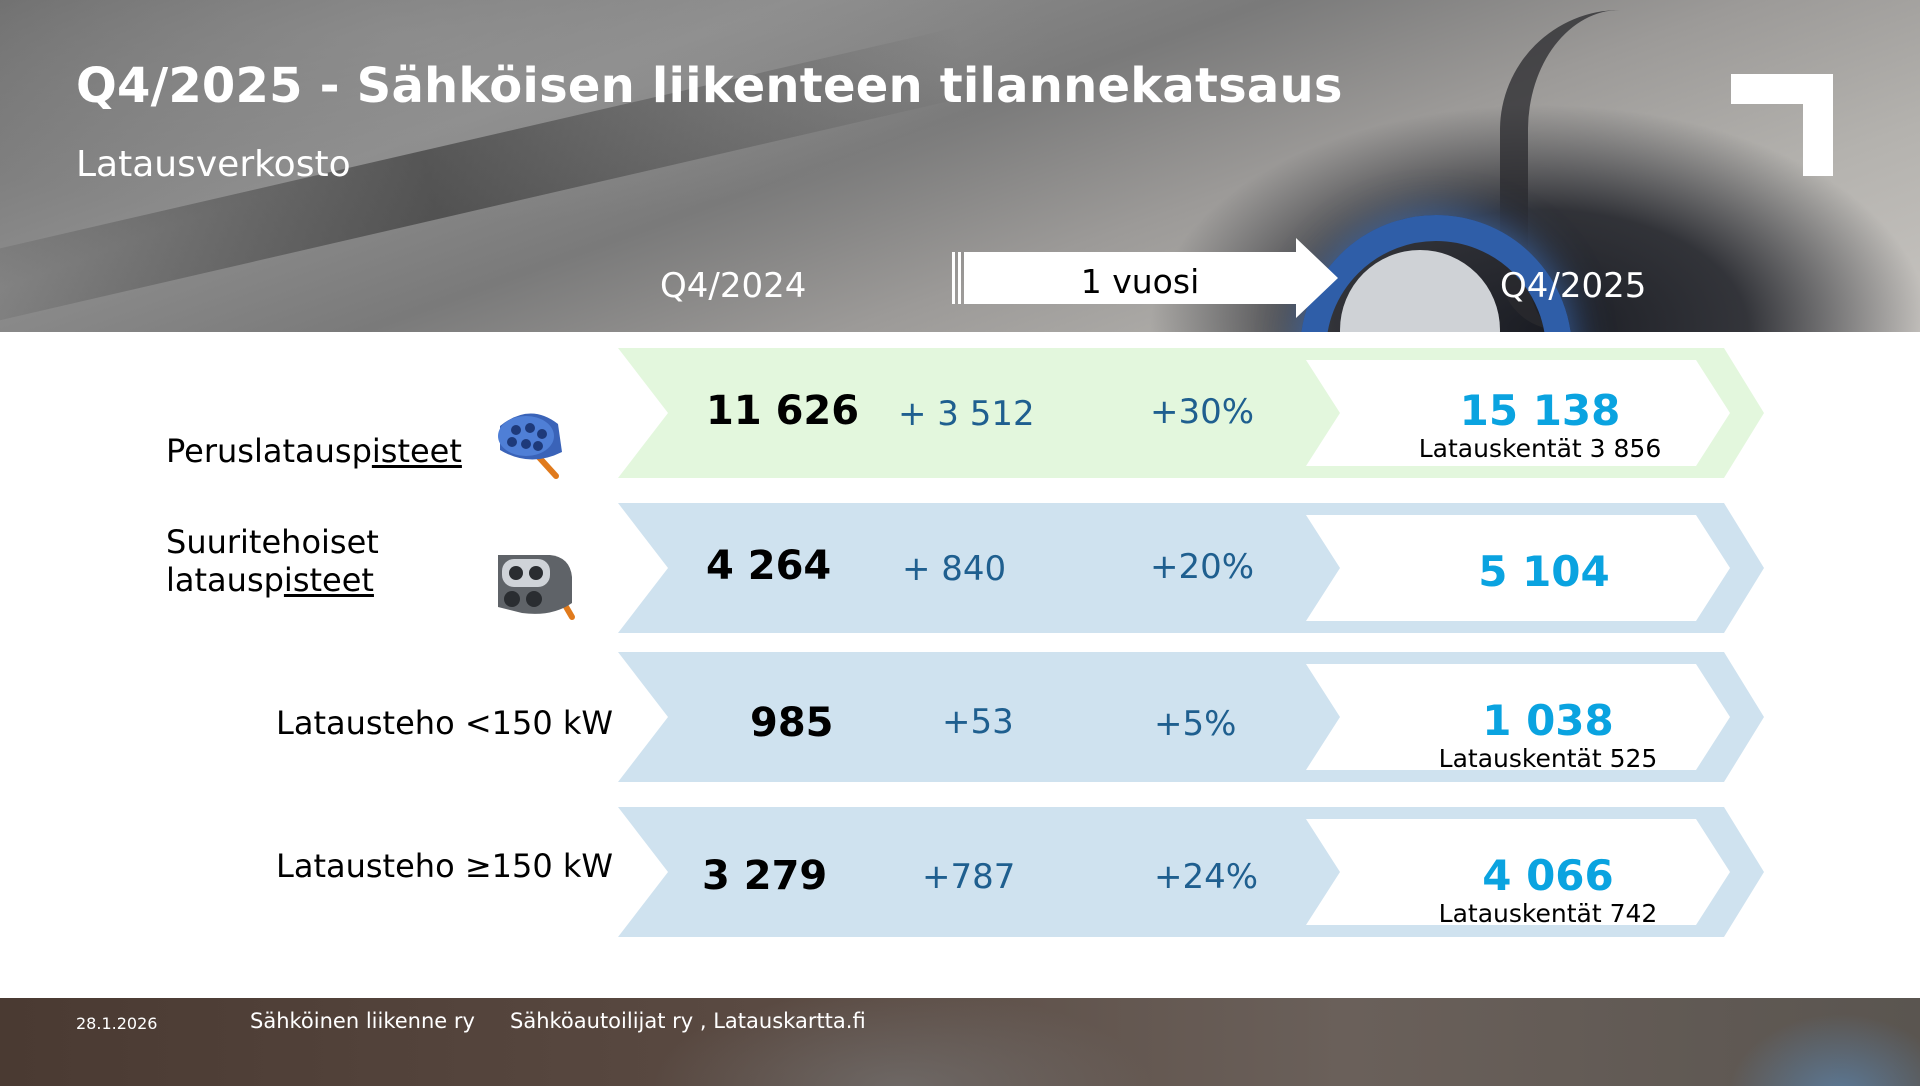 This screenshot has height=1086, width=1920. I want to click on footer-date: 28.1.2026, so click(117, 1023).